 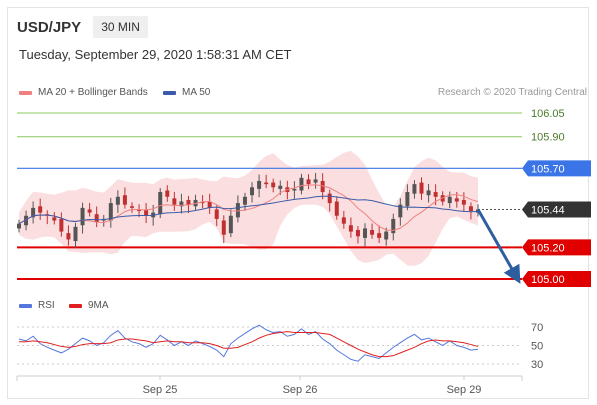 I want to click on price-tags: 106.05 105.90 105.70 105.44 105.20 105.00, so click(x=556, y=197).